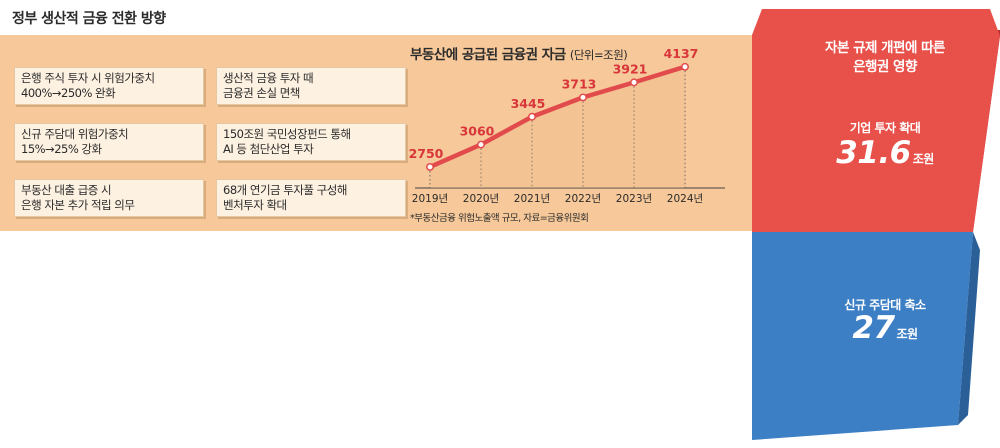 The height and width of the screenshot is (448, 1000). I want to click on policy-card-line: 150조원 국민성장펀드 통해, so click(287, 134).